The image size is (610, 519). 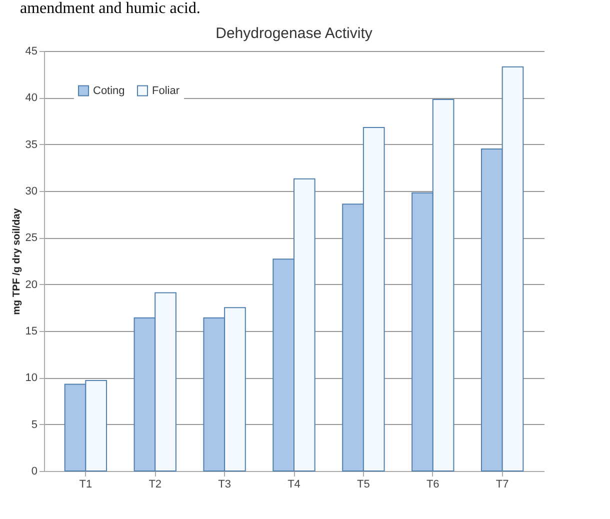 What do you see at coordinates (31, 98) in the screenshot?
I see `y-tick-label: 40` at bounding box center [31, 98].